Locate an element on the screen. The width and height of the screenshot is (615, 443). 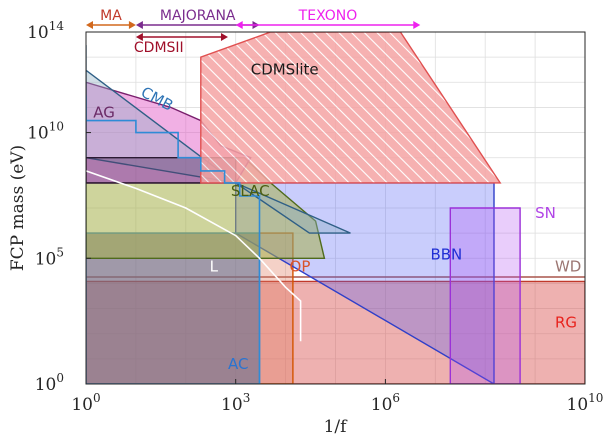
range-label-cdmsii: CDMSII is located at coordinates (159, 48).